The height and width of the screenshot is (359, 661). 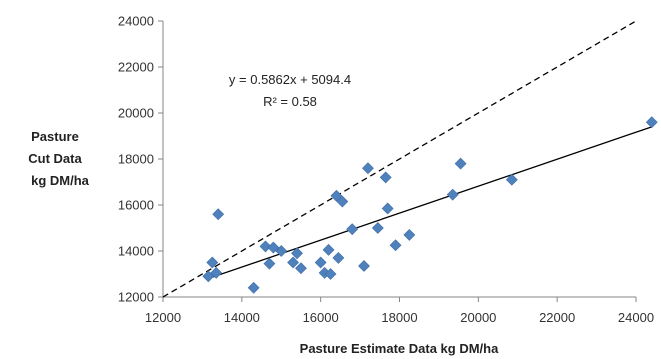 What do you see at coordinates (136, 113) in the screenshot?
I see `y-tick-label: 20000` at bounding box center [136, 113].